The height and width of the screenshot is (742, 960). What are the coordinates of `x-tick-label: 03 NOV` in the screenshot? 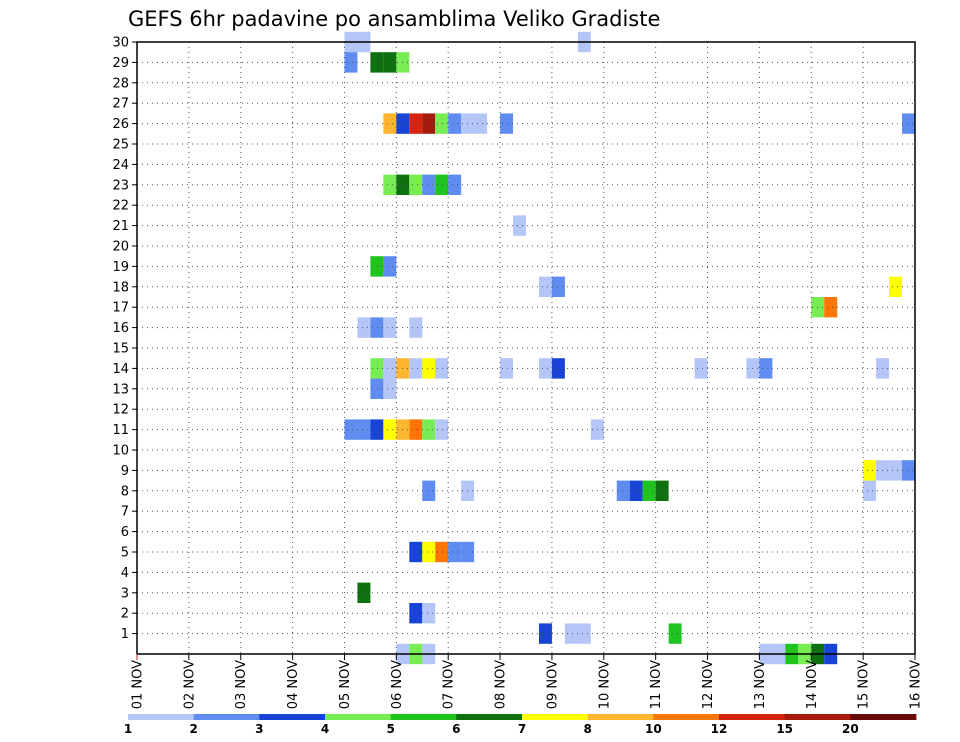 It's located at (241, 684).